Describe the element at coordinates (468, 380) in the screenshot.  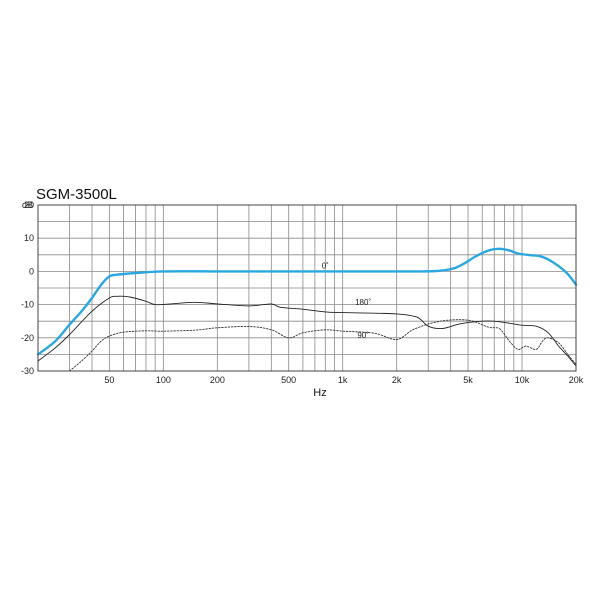
I see `x-tick-label: 5k` at that location.